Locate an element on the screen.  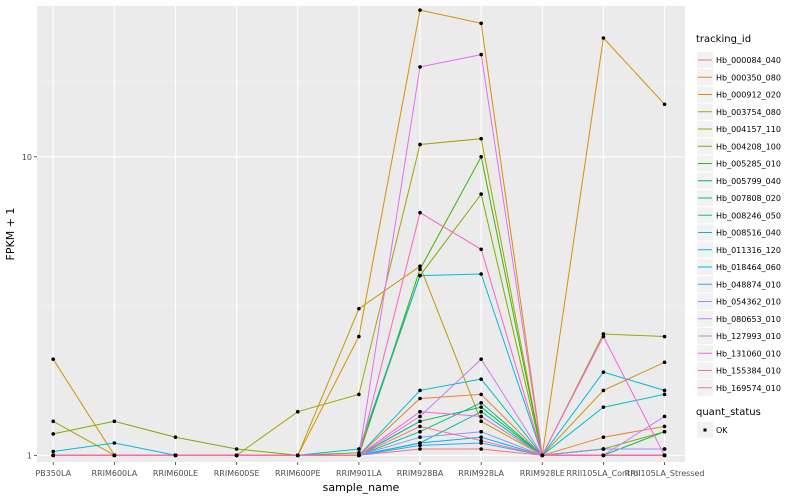
legend-label: Hb_007808_020 is located at coordinates (748, 198).